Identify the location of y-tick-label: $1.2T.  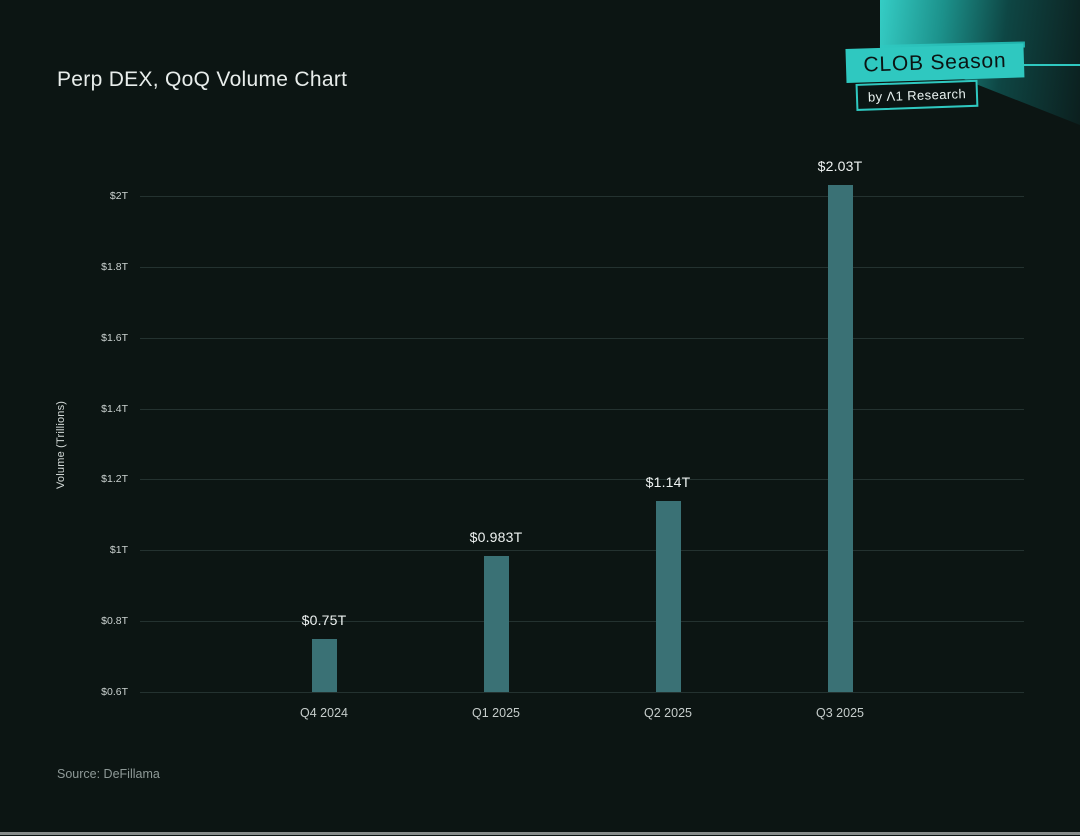
(114, 479).